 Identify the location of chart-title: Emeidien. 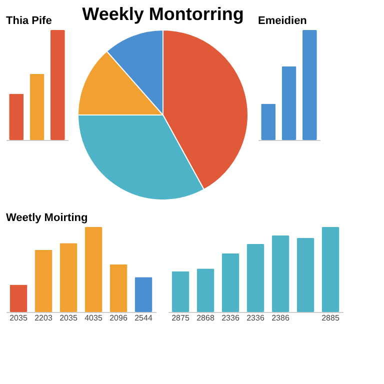
(283, 21).